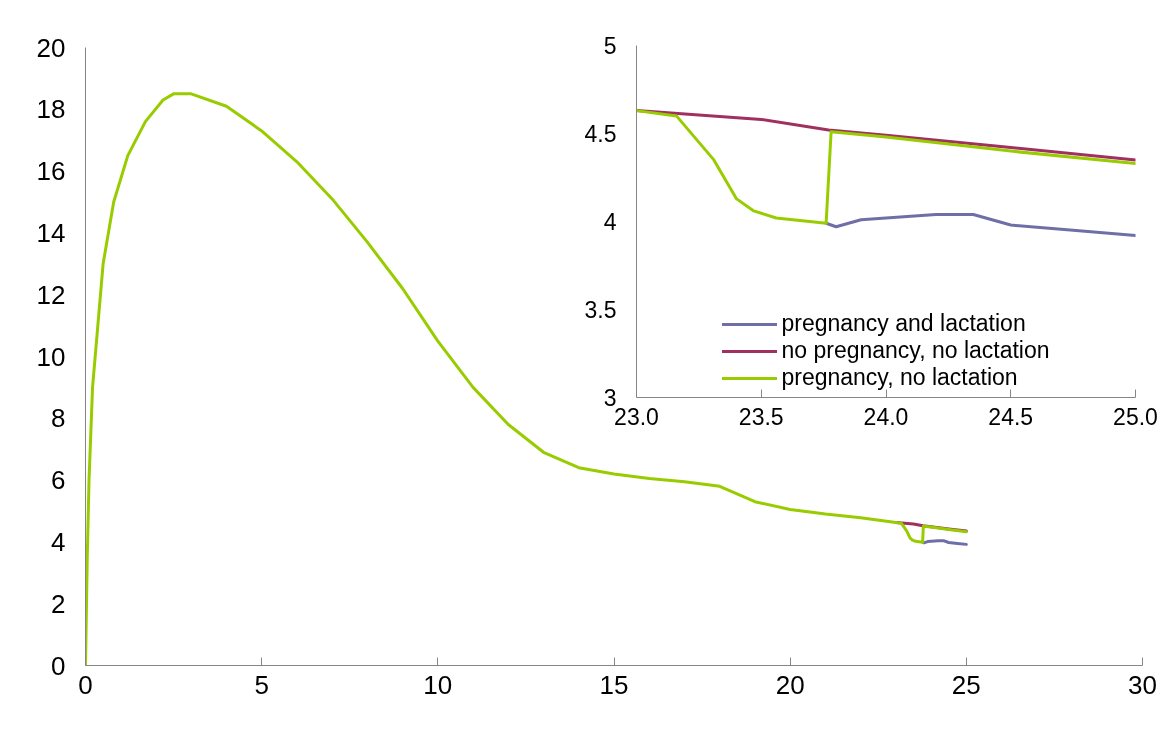 Image resolution: width=1172 pixels, height=751 pixels. I want to click on y-tick-label: 16, so click(51, 171).